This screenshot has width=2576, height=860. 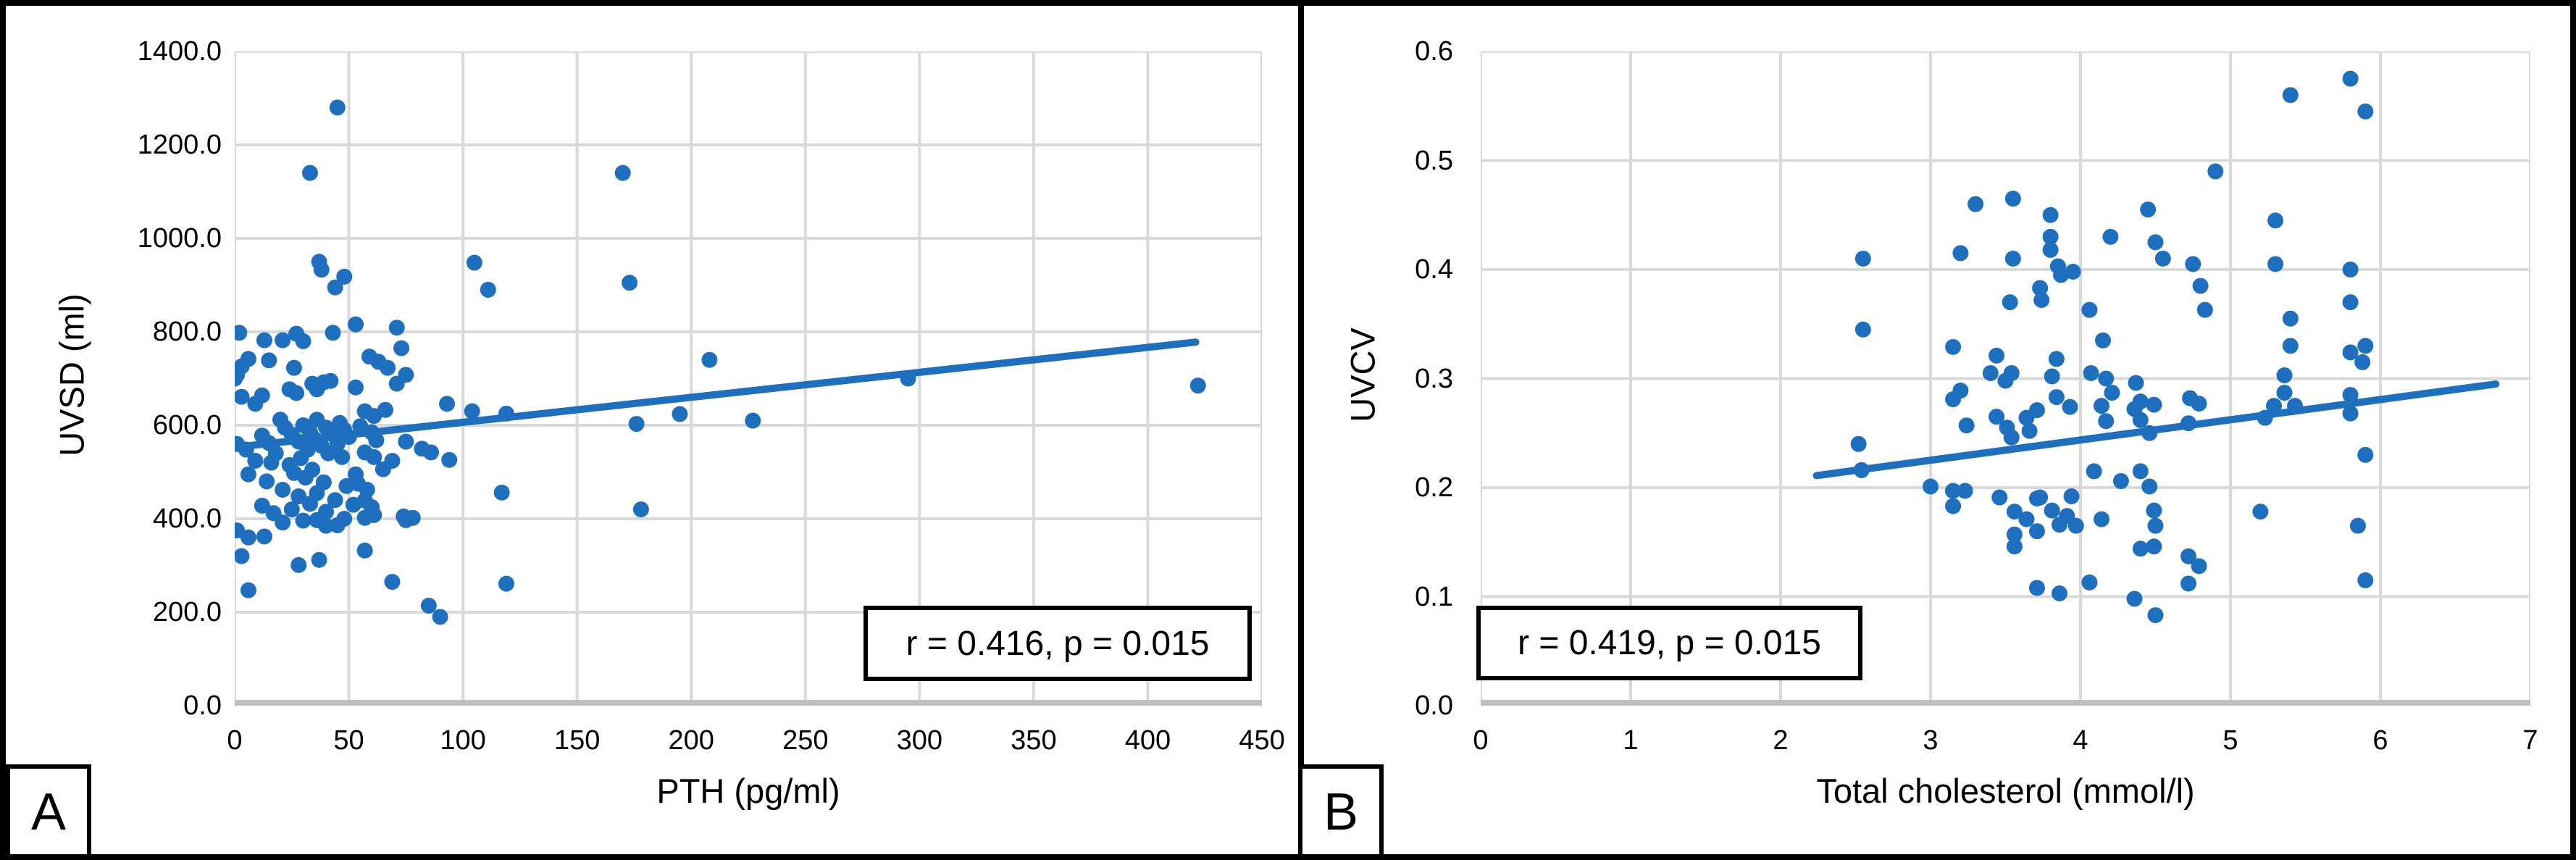 I want to click on x-tick-label: 400, so click(x=1147, y=741).